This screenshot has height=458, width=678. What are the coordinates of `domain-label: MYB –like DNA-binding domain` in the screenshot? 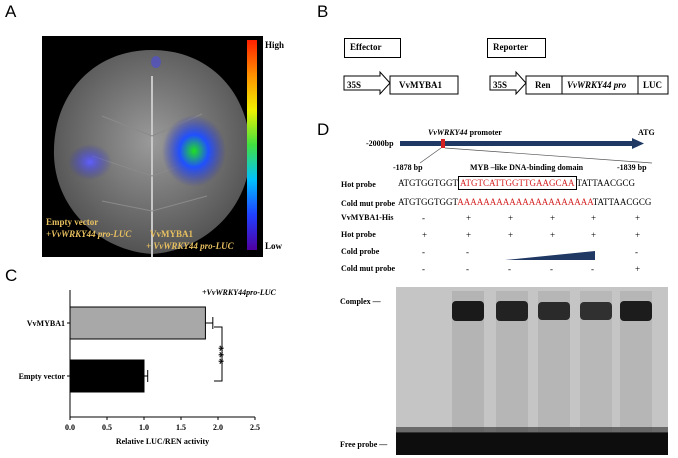 It's located at (527, 167).